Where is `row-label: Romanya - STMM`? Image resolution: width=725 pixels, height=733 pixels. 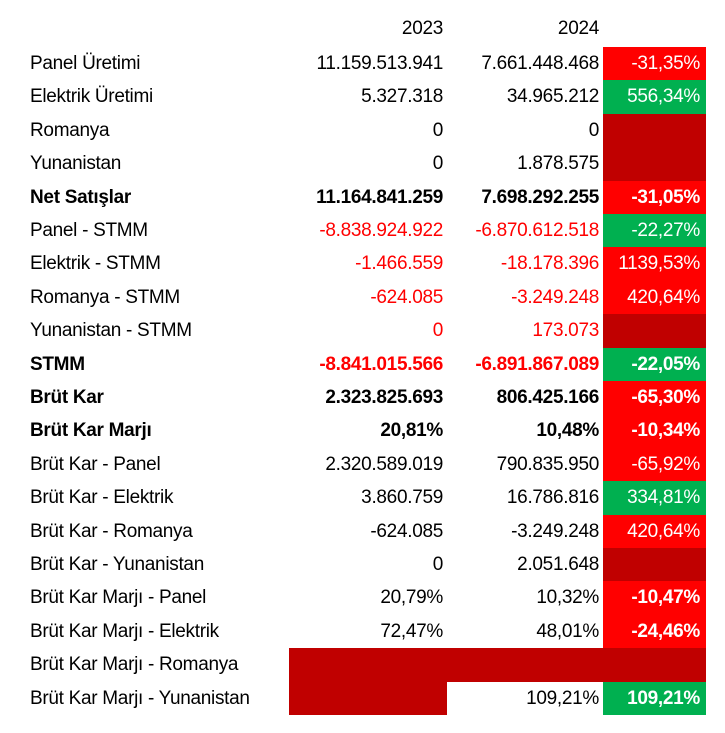 row-label: Romanya - STMM is located at coordinates (105, 297).